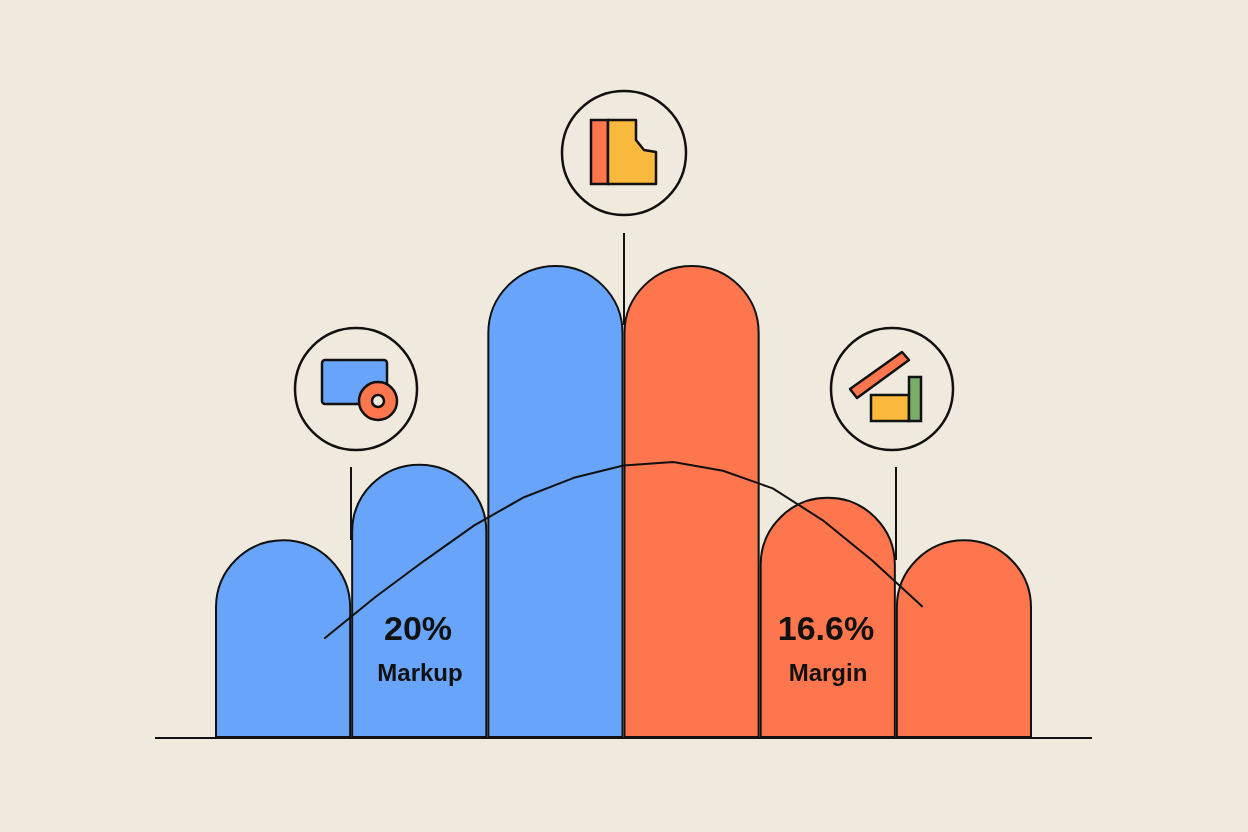  What do you see at coordinates (826, 628) in the screenshot?
I see `annotation: 16.6%` at bounding box center [826, 628].